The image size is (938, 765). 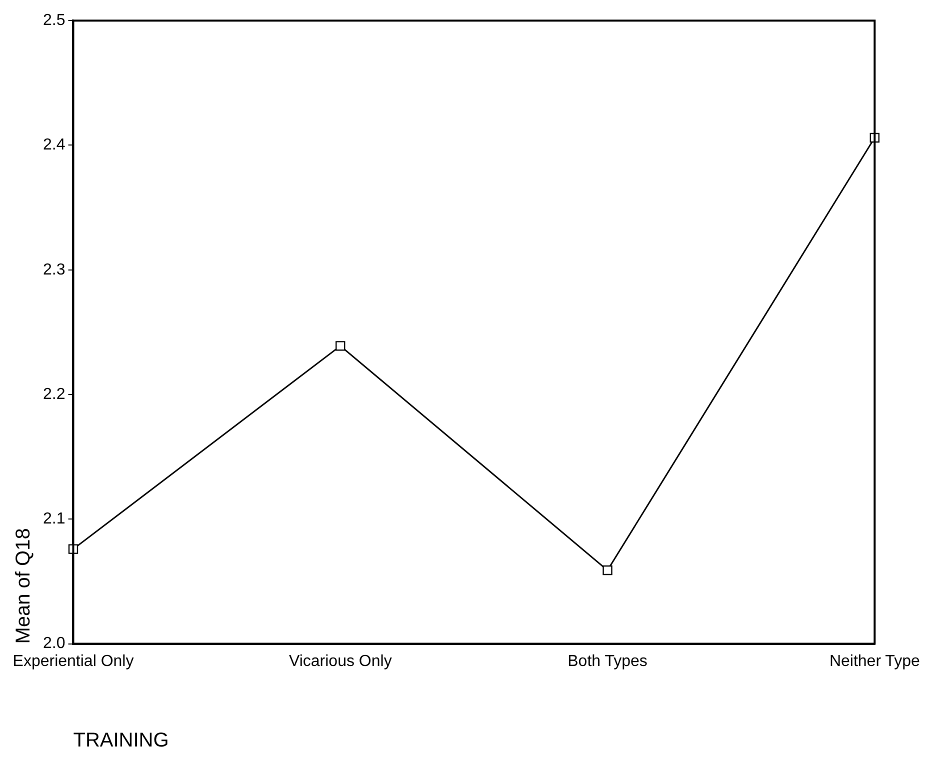 I want to click on x-tick-label: Vicarious Only, so click(x=340, y=661).